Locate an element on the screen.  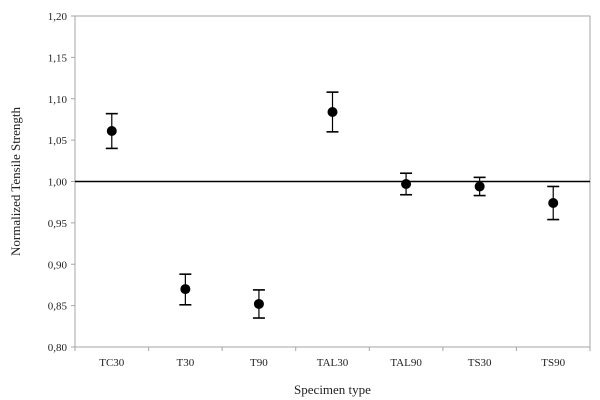
y-tick-label: 1,15 is located at coordinates (58, 58).